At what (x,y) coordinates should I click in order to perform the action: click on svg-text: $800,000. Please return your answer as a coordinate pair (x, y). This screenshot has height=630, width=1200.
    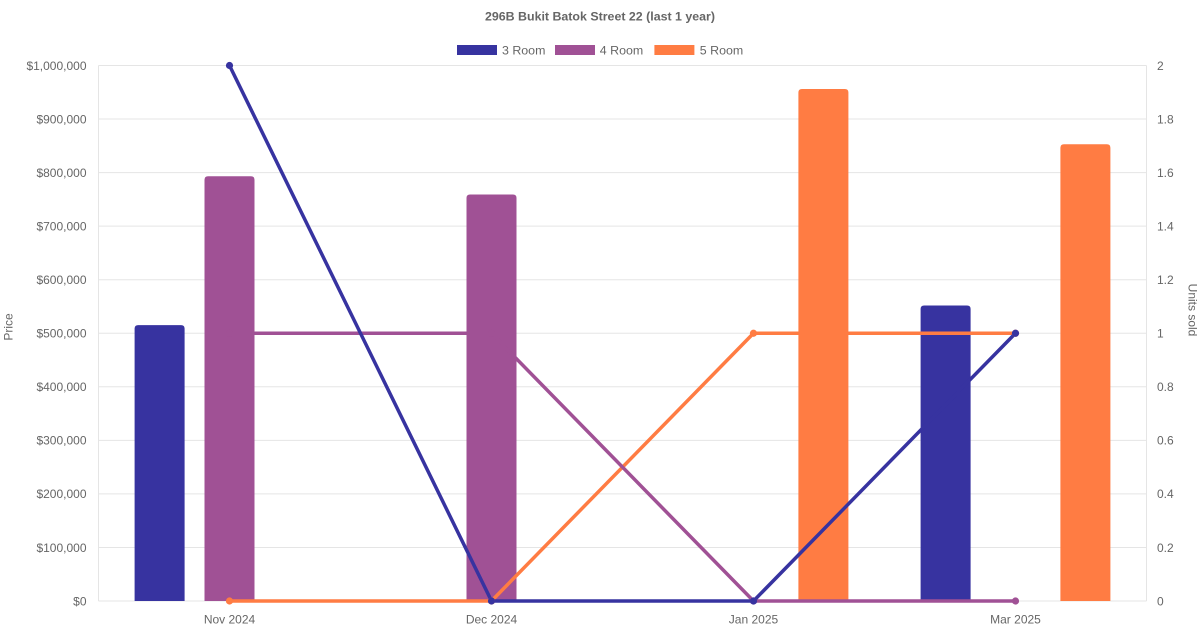
    Looking at the image, I should click on (61, 173).